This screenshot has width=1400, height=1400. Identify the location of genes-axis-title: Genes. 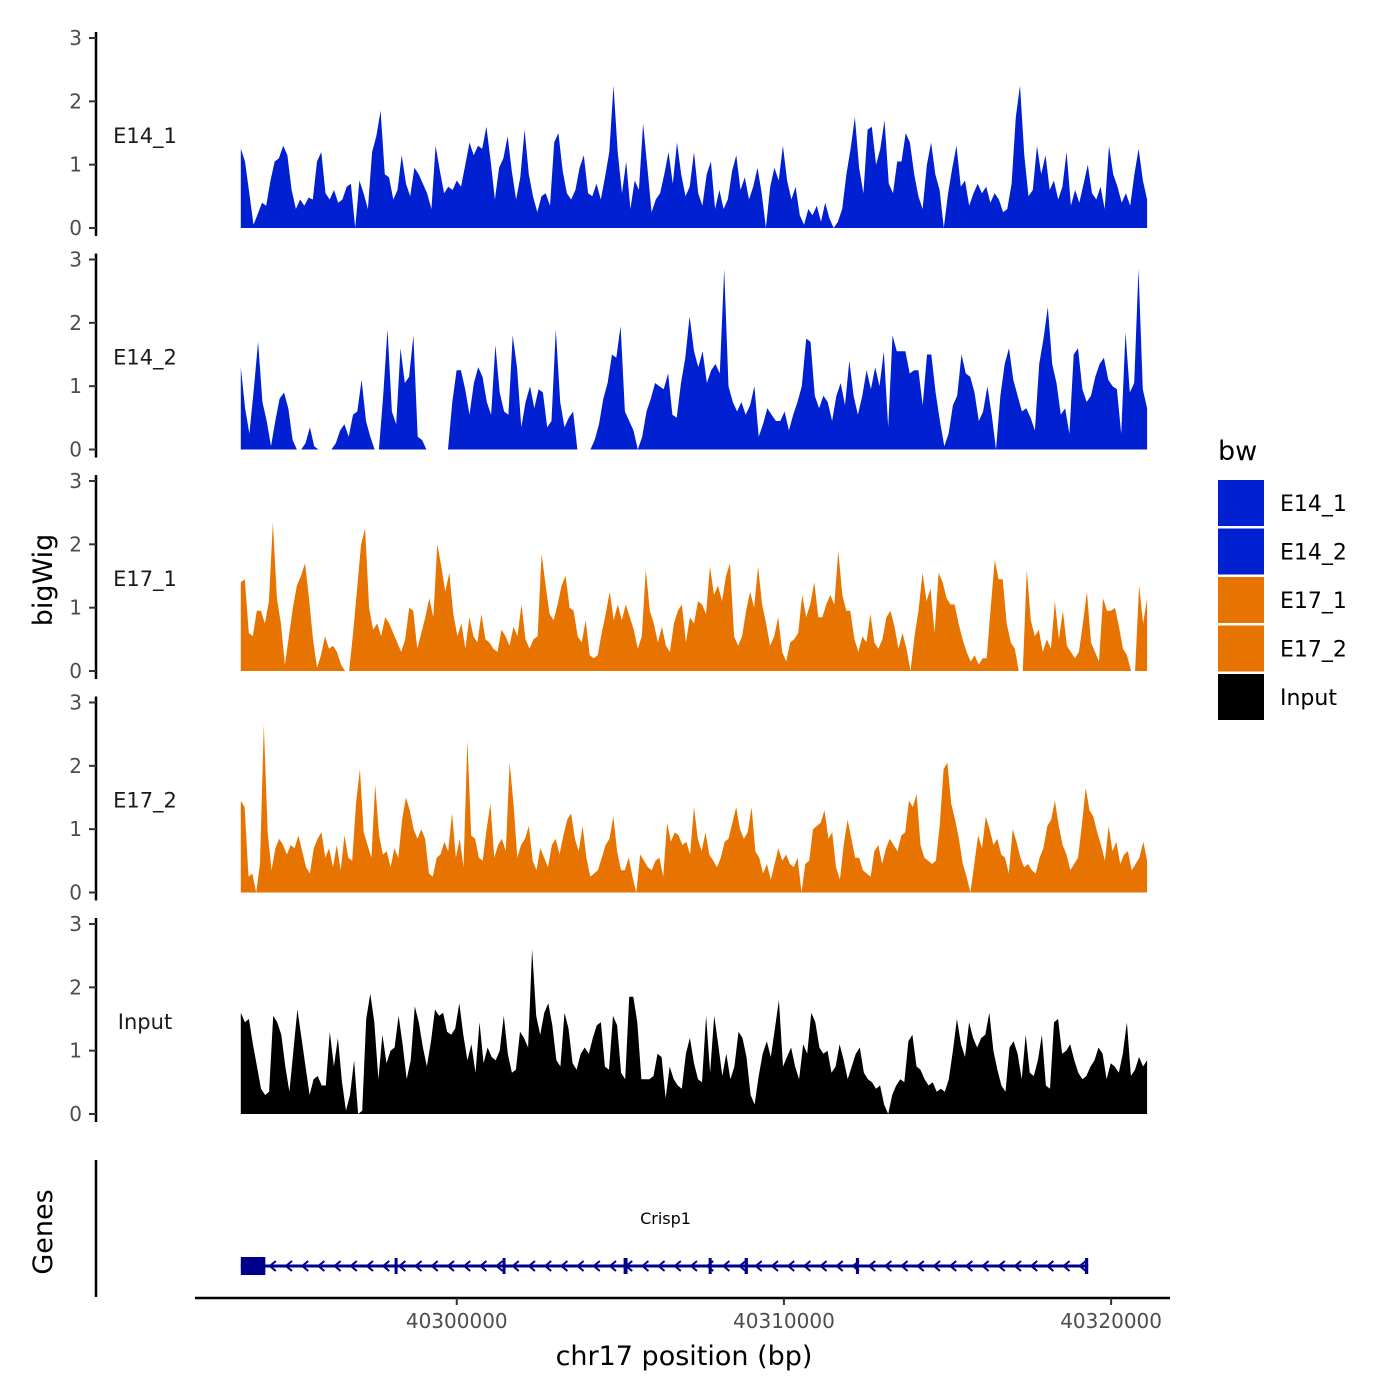
(43, 1231).